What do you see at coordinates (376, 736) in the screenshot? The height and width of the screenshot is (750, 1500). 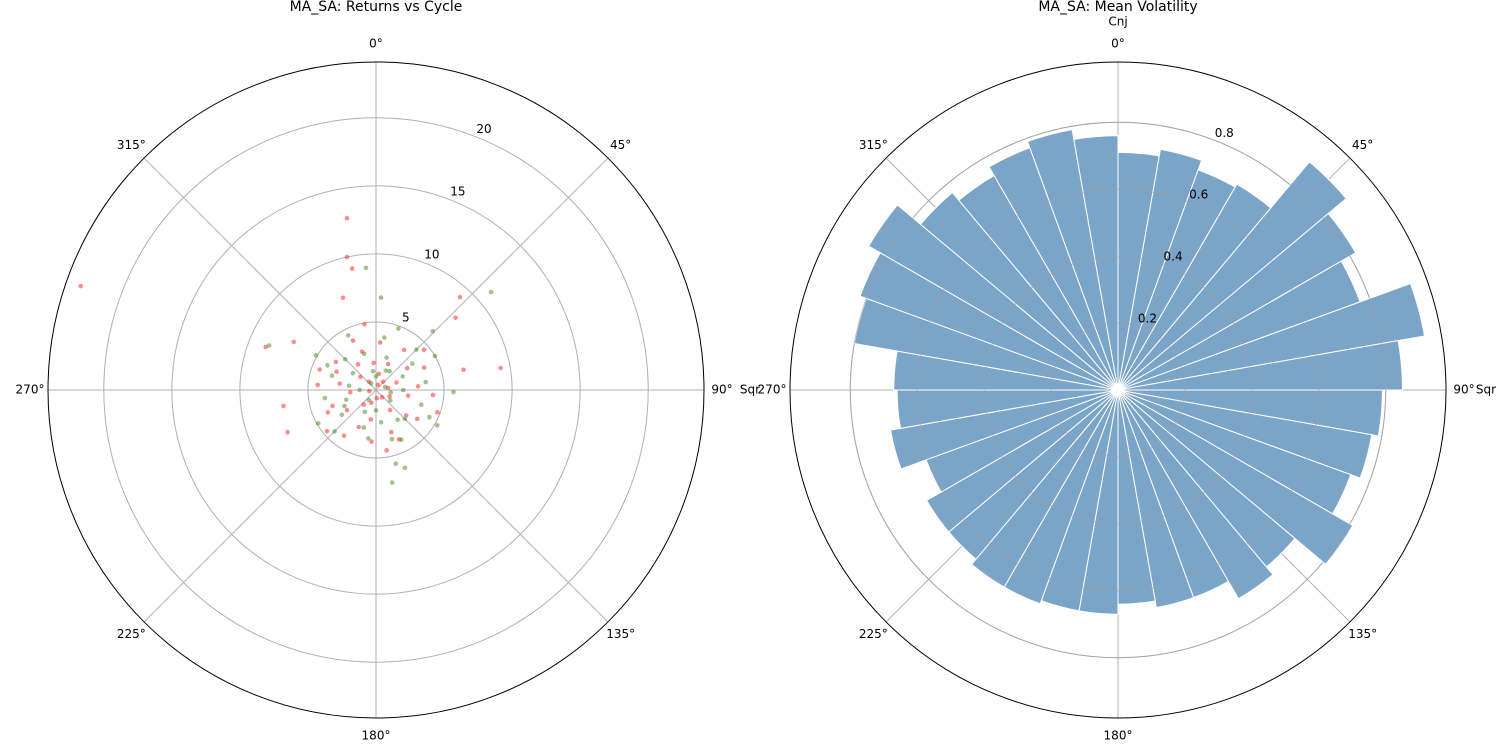 I see `angular-tick-label: 180°` at bounding box center [376, 736].